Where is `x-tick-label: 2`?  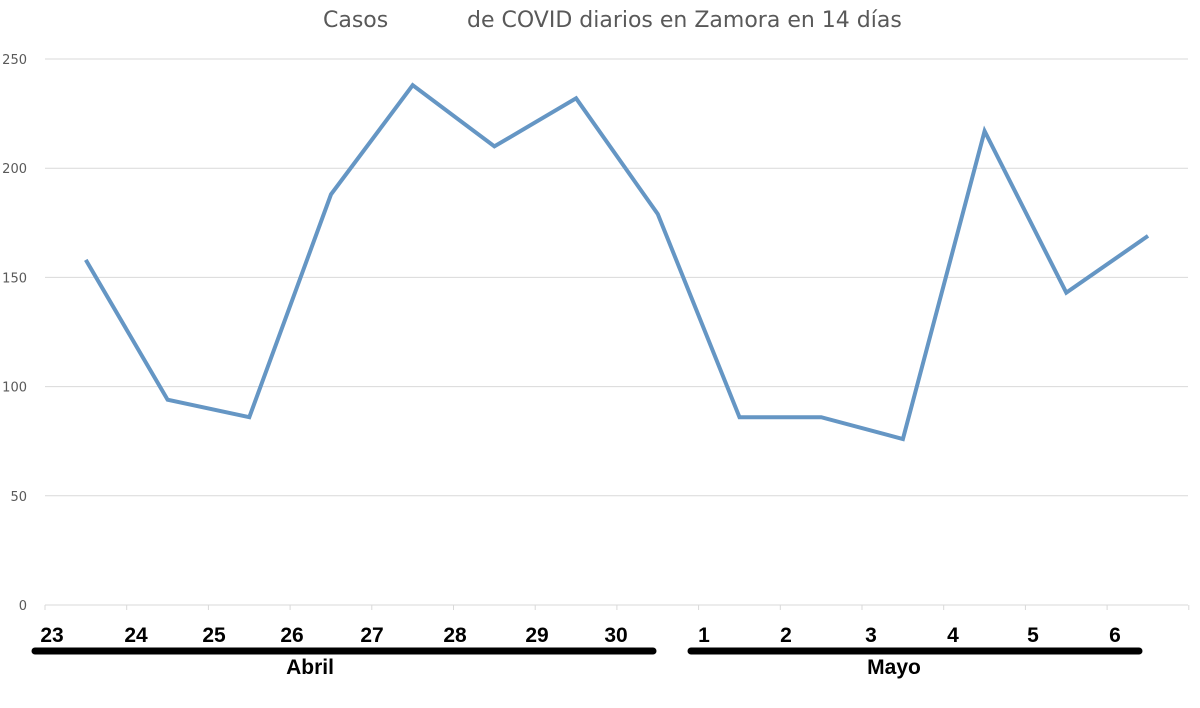
x-tick-label: 2 is located at coordinates (786, 635).